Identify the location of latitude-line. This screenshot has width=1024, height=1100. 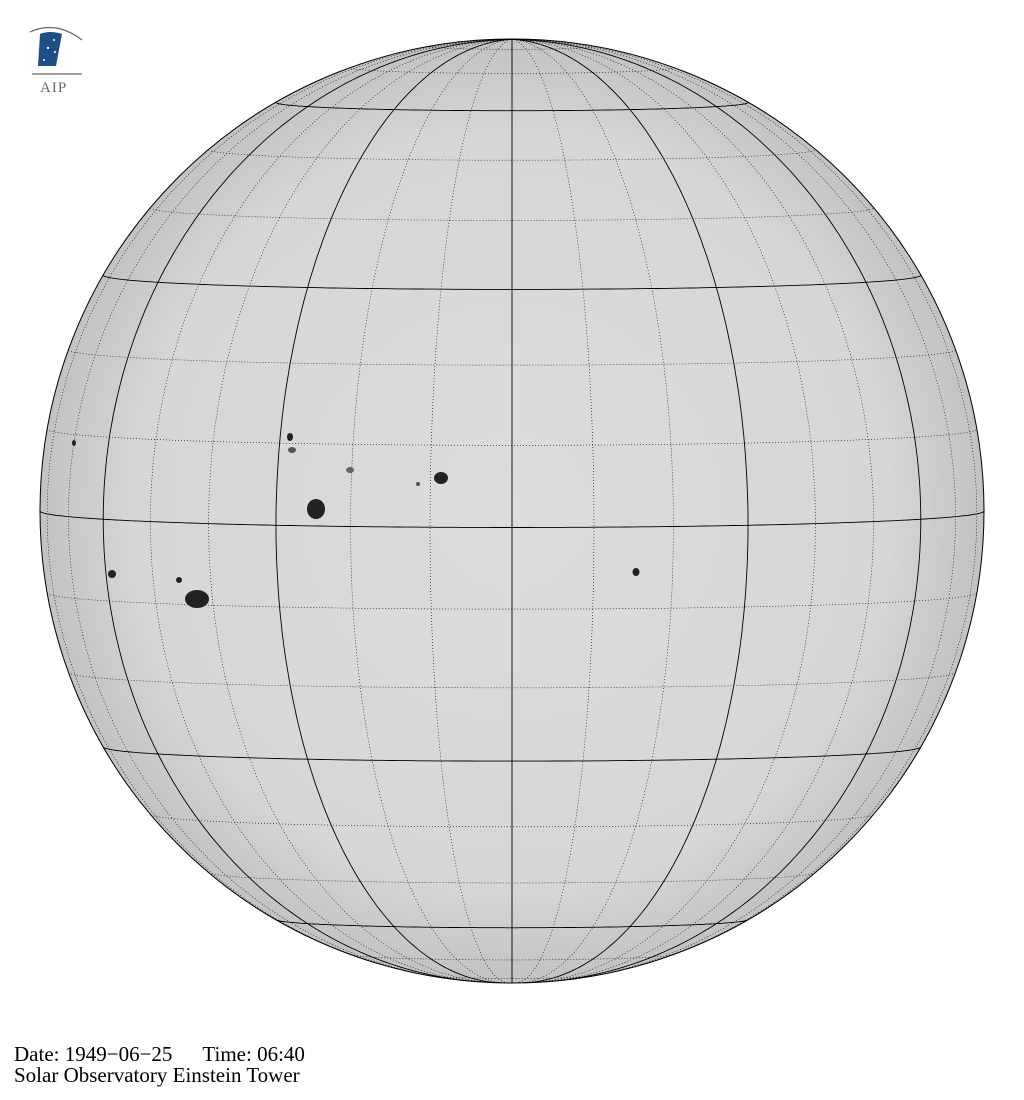
(512, 957).